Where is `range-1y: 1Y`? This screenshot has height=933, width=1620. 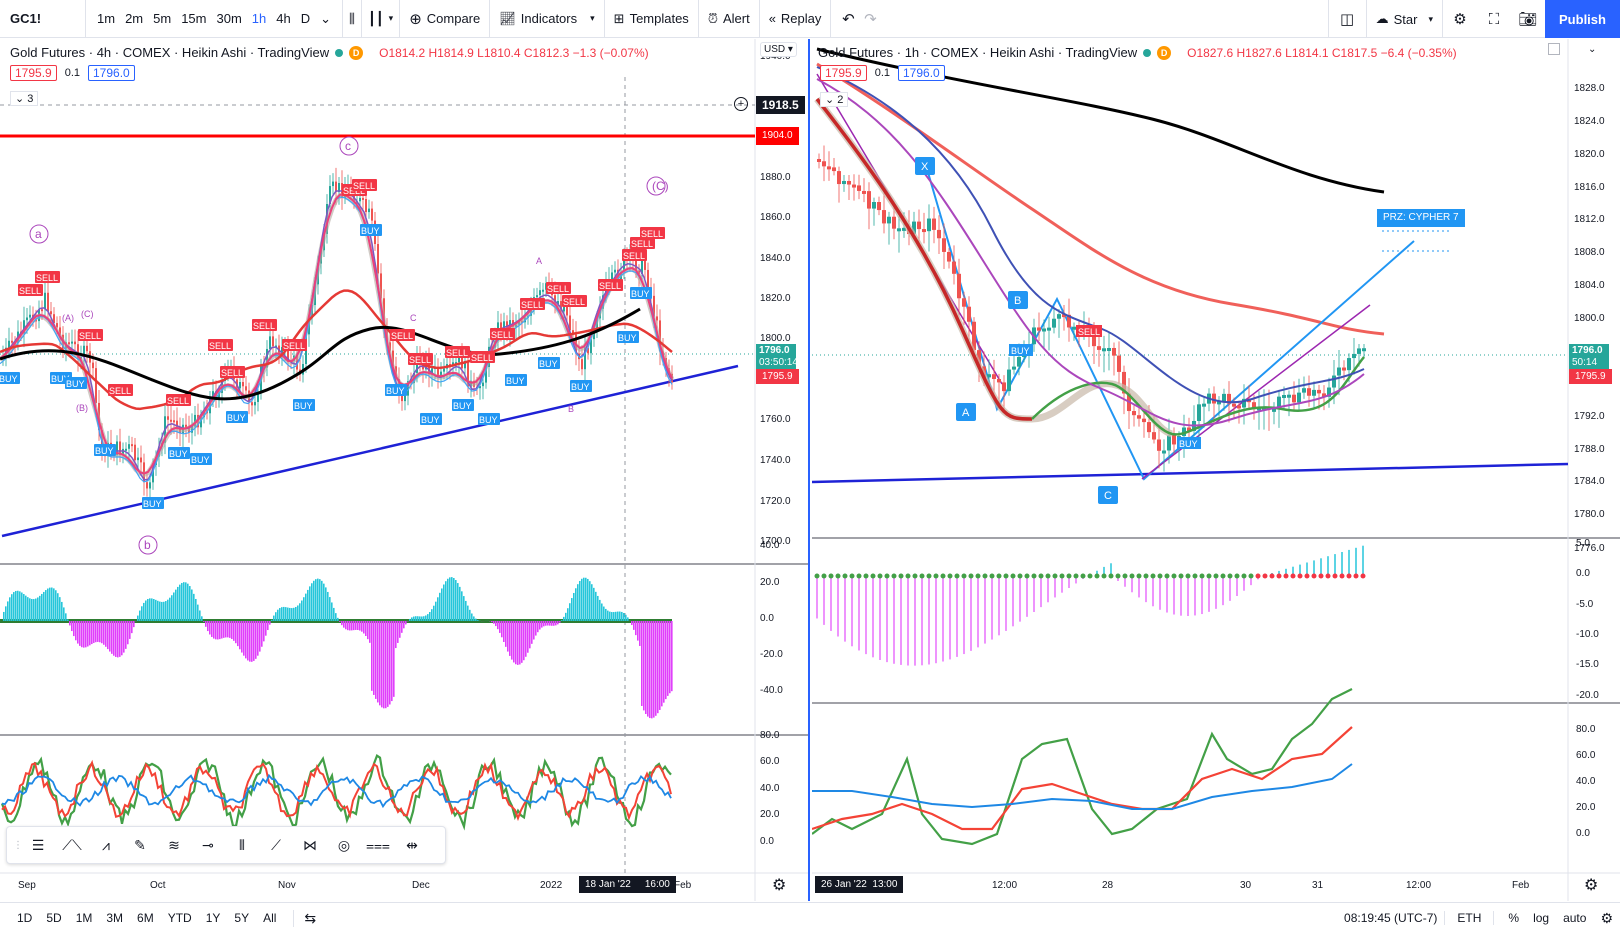
range-1y: 1Y is located at coordinates (213, 918).